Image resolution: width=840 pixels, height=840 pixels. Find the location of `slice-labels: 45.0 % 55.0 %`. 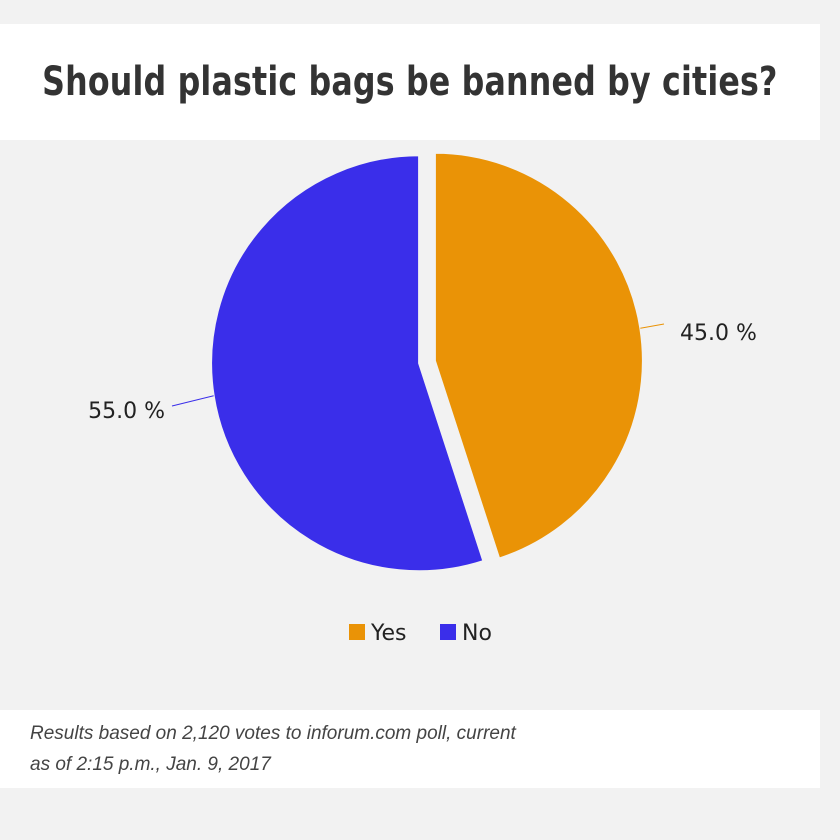

slice-labels: 45.0 % 55.0 % is located at coordinates (422, 372).